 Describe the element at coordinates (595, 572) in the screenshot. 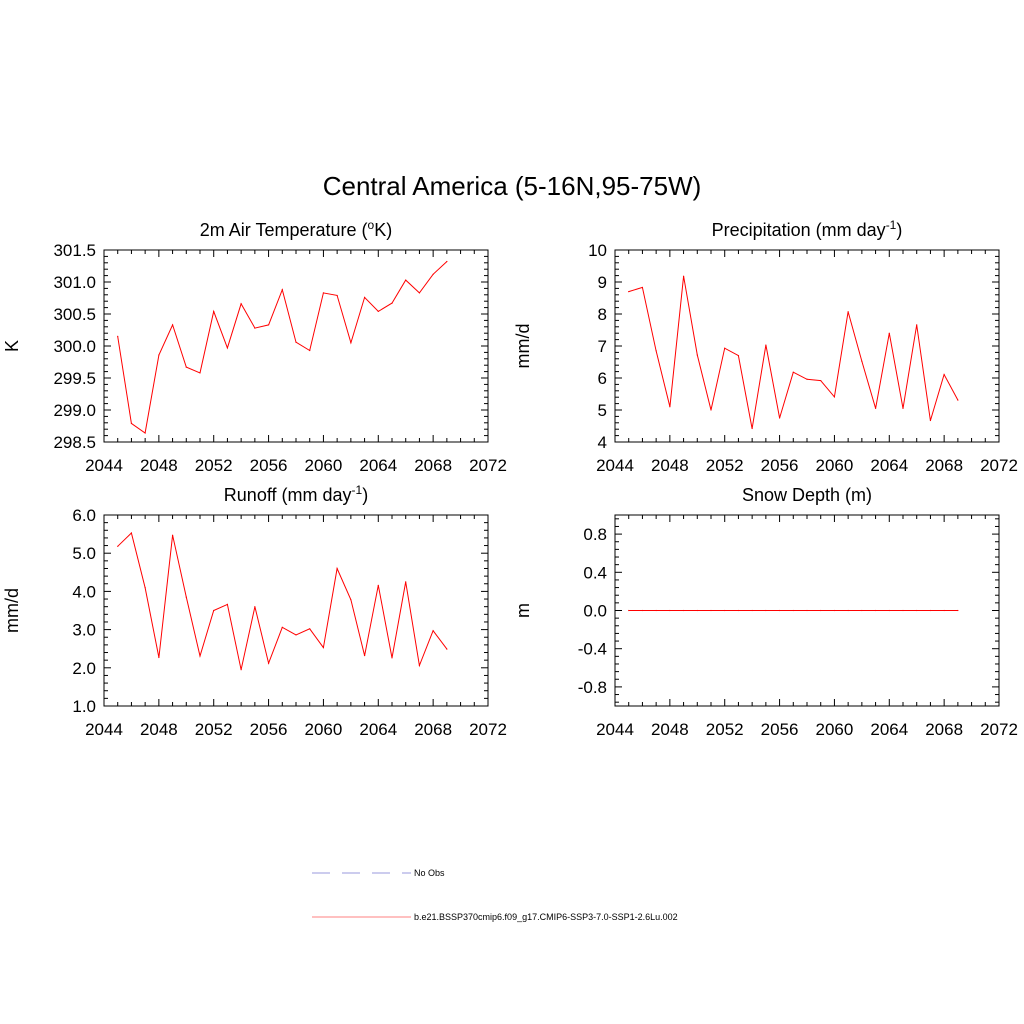

I see `snow-y-tick-label: 0.4` at that location.